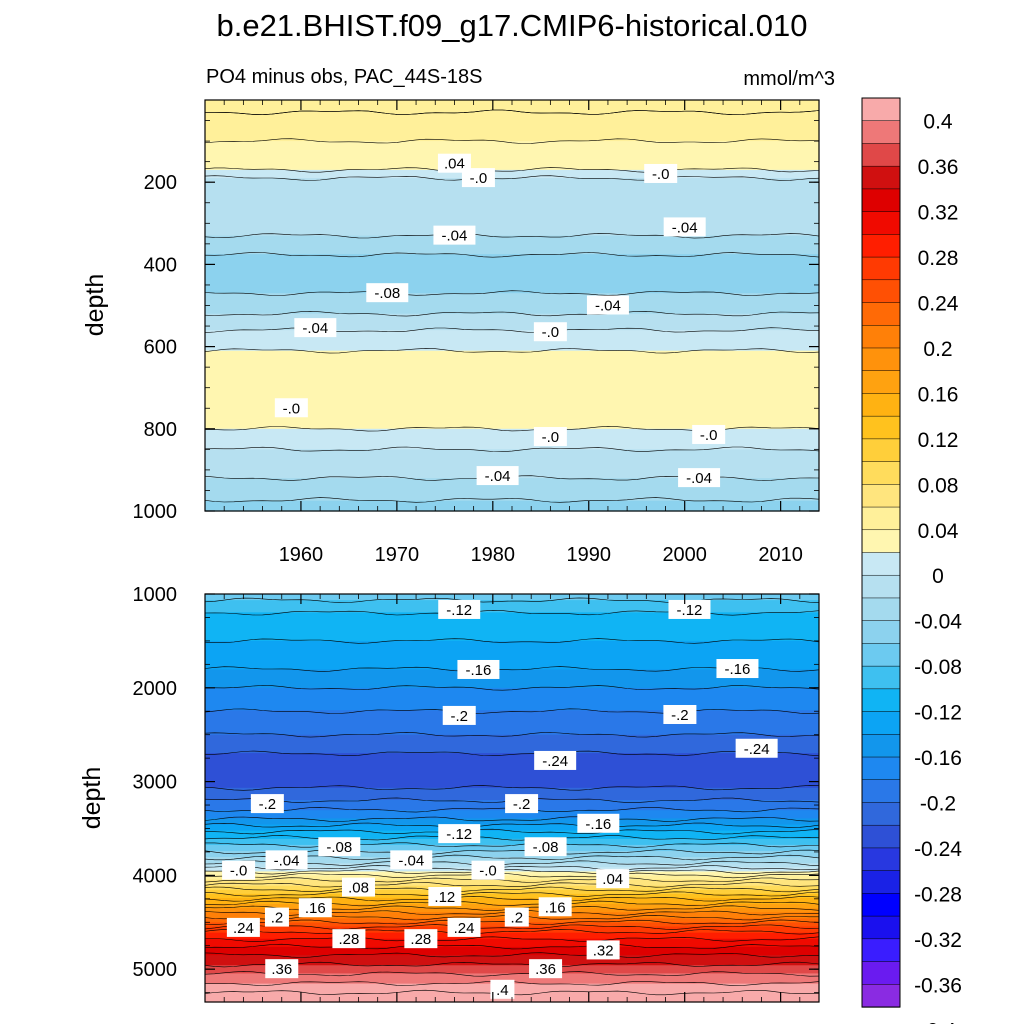 The height and width of the screenshot is (1024, 1024). Describe the element at coordinates (756, 748) in the screenshot. I see `contour-label: -.24` at that location.